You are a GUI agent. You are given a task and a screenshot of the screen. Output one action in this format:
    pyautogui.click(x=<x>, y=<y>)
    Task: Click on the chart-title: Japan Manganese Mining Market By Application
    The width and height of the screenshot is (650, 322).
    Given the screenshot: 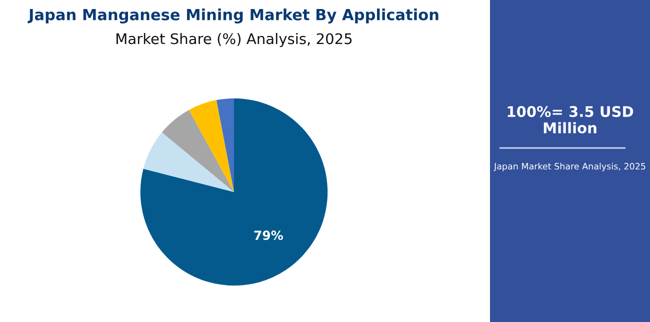 What is the action you would take?
    pyautogui.click(x=233, y=16)
    